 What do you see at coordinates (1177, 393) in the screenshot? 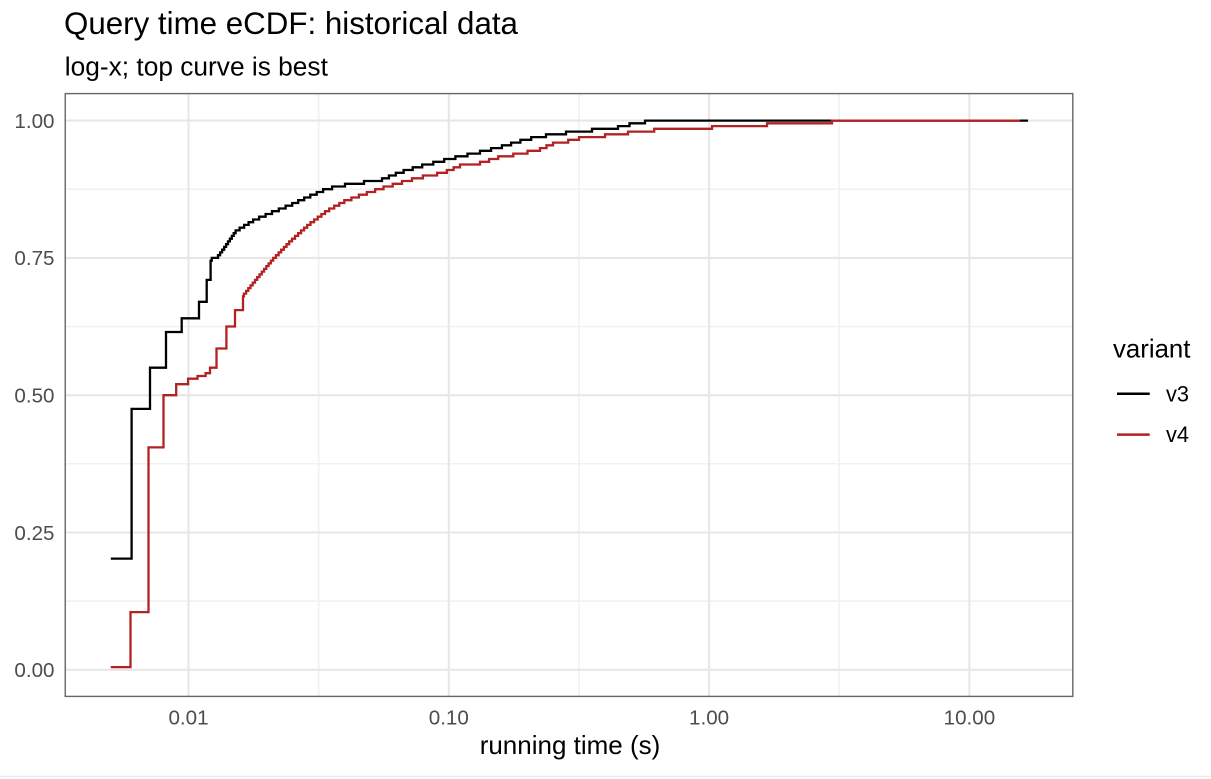
I see `svg-text: v3` at bounding box center [1177, 393].